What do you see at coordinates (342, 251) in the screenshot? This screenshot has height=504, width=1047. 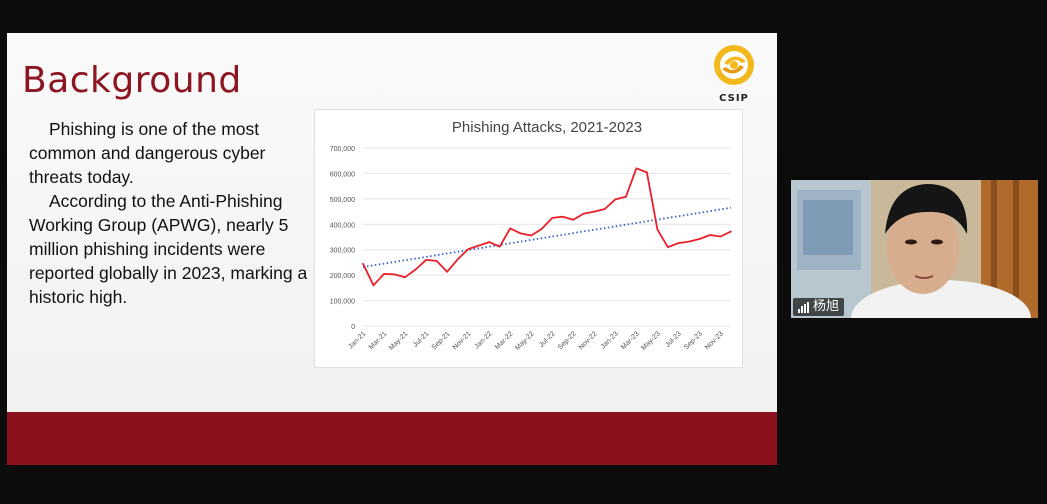 I see `y-tick-label: 300,000` at bounding box center [342, 251].